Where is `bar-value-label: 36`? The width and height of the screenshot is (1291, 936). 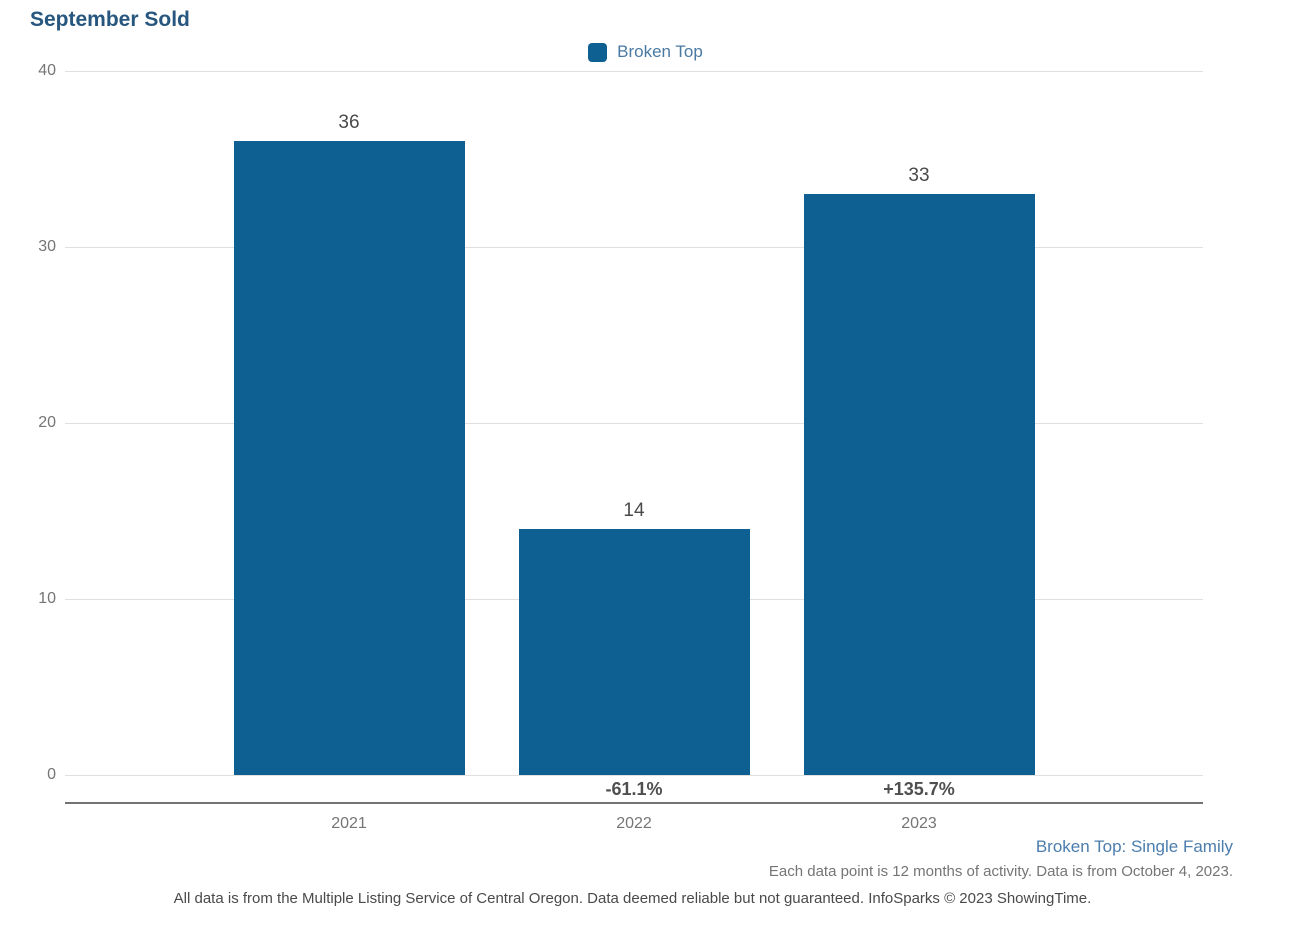
bar-value-label: 36 is located at coordinates (349, 123).